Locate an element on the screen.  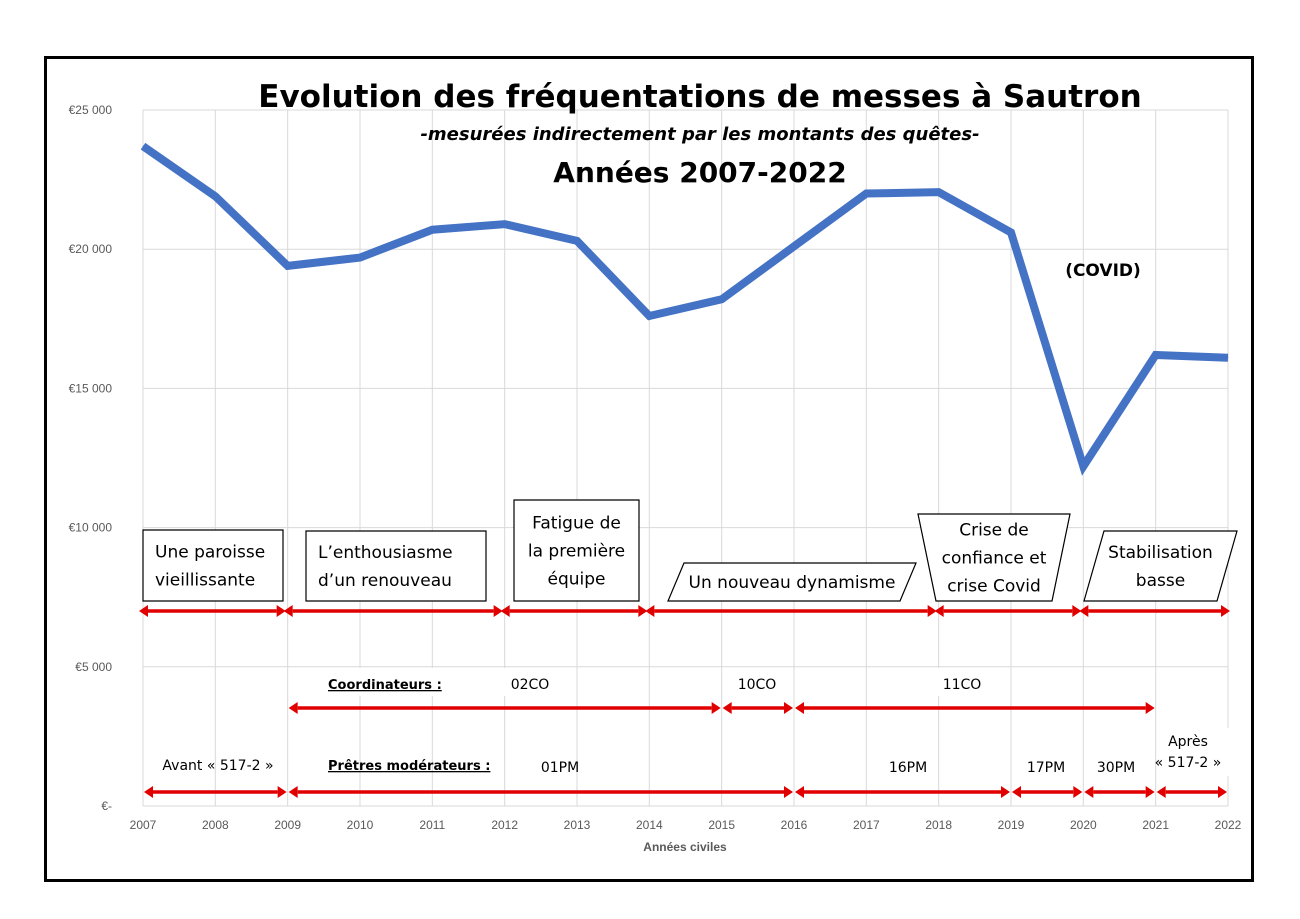
coordinateur-code: 02CO is located at coordinates (530, 685).